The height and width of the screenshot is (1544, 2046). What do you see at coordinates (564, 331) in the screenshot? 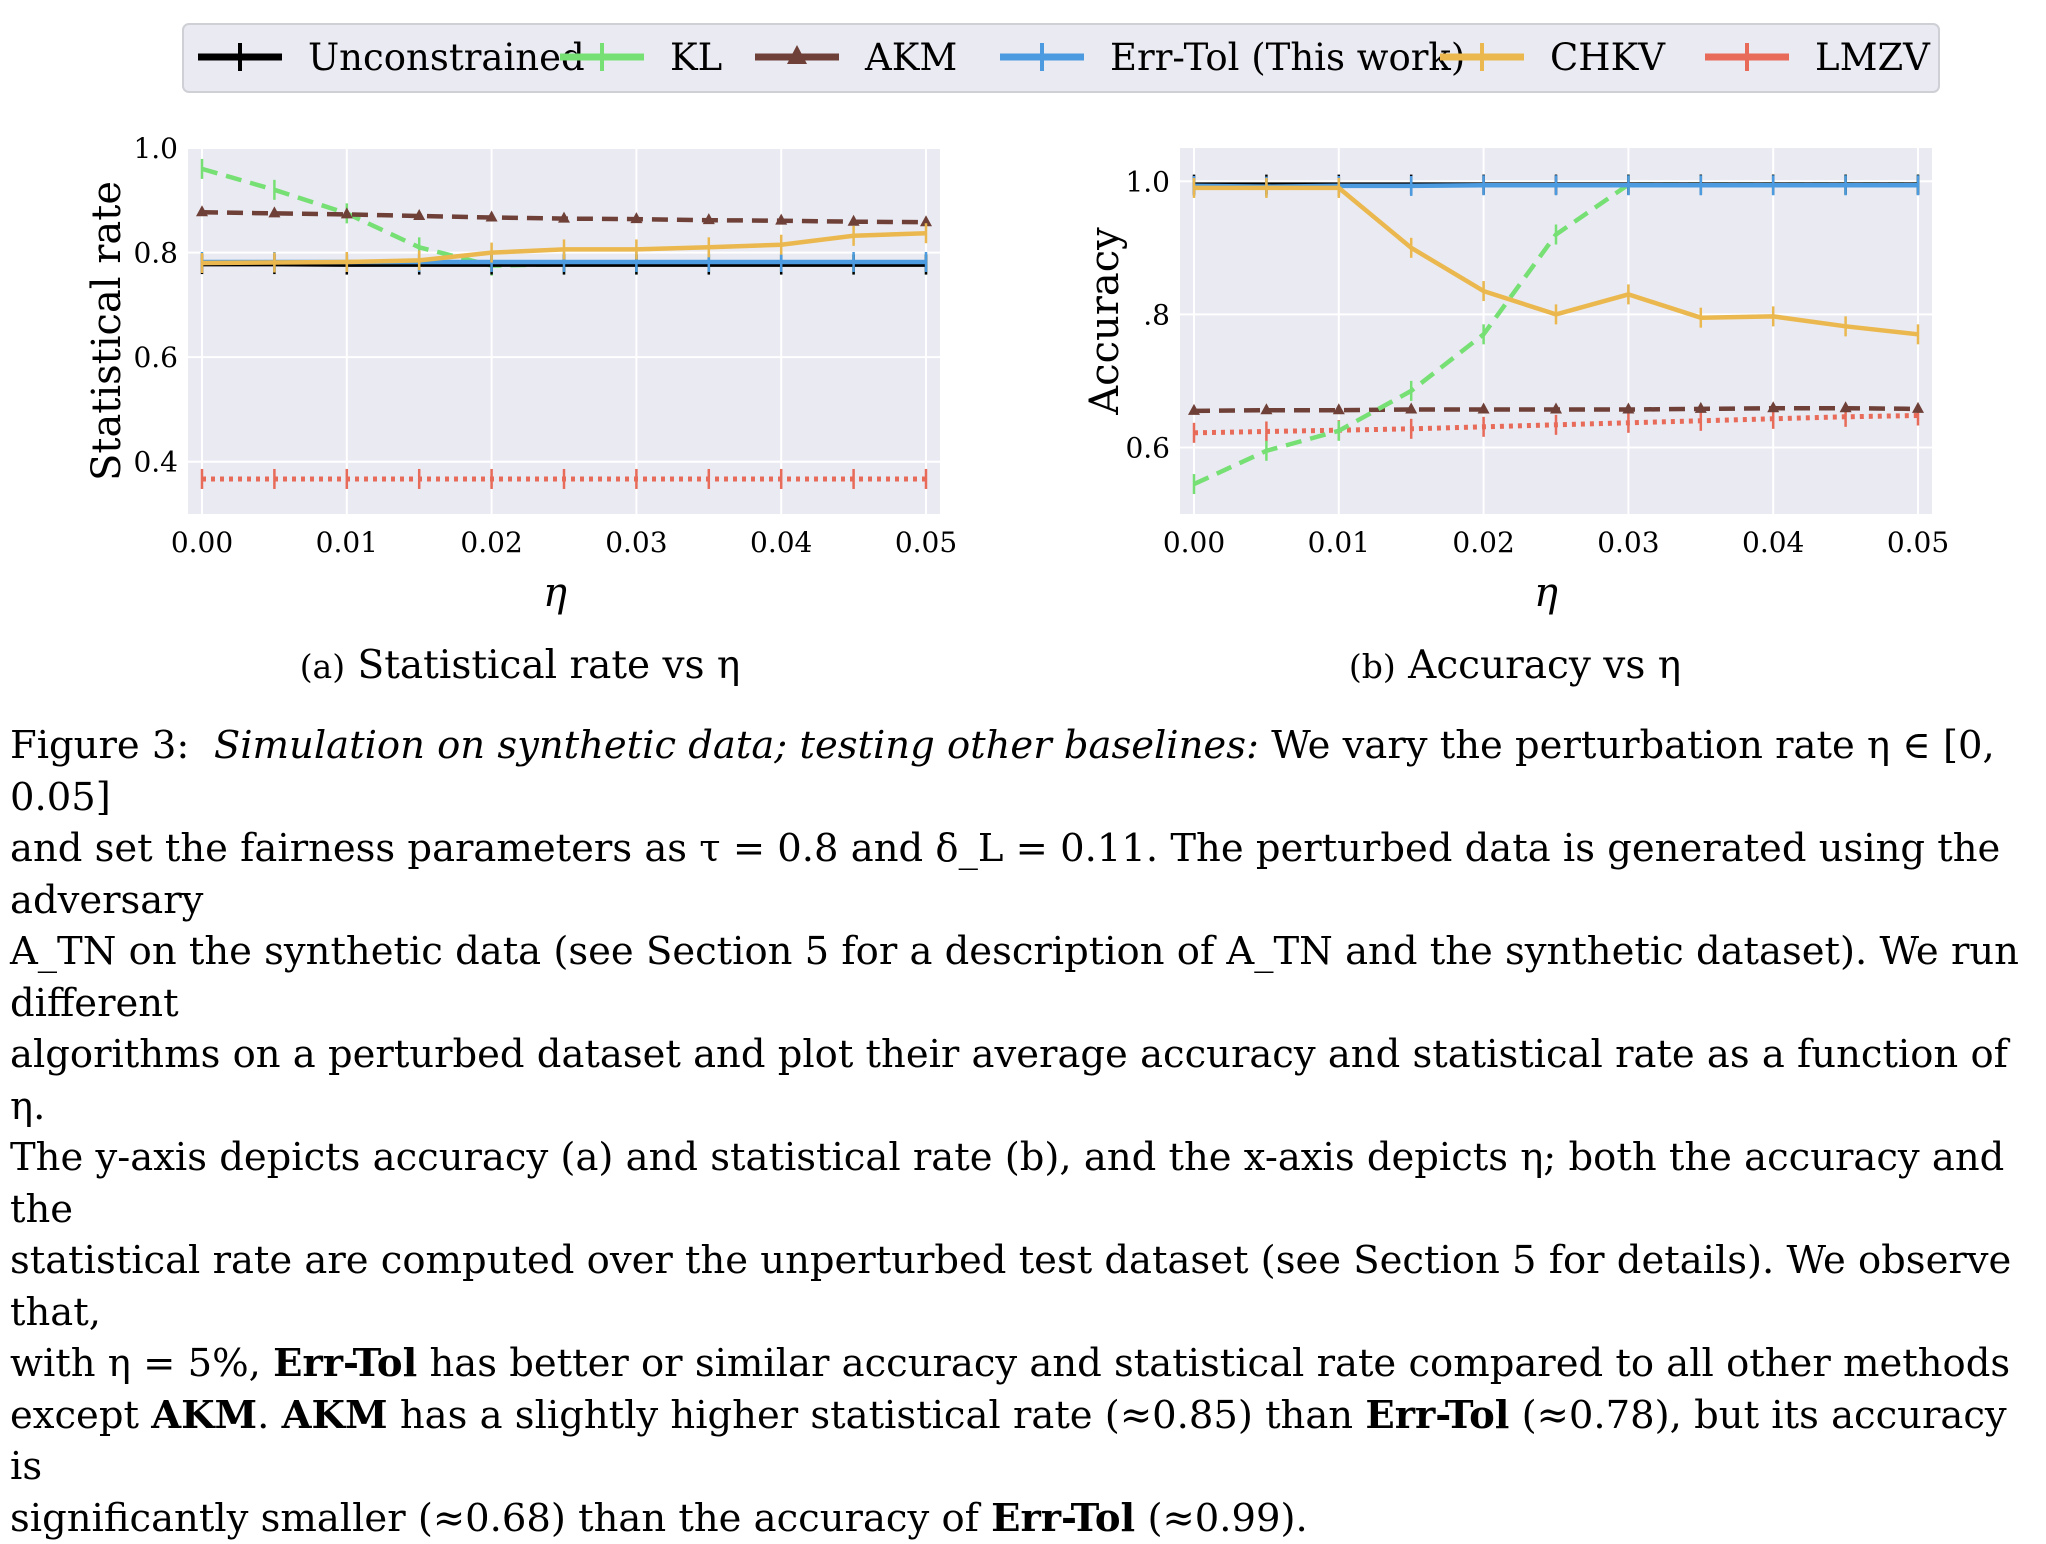
I see `plot-area-a` at bounding box center [564, 331].